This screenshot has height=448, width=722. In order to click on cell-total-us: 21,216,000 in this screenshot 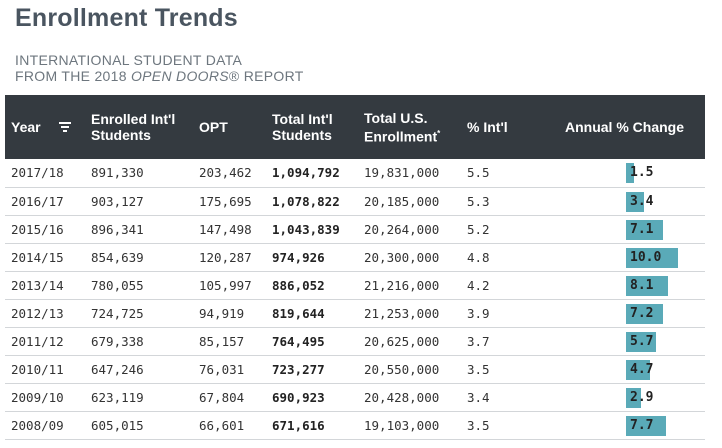, I will do `click(402, 285)`.